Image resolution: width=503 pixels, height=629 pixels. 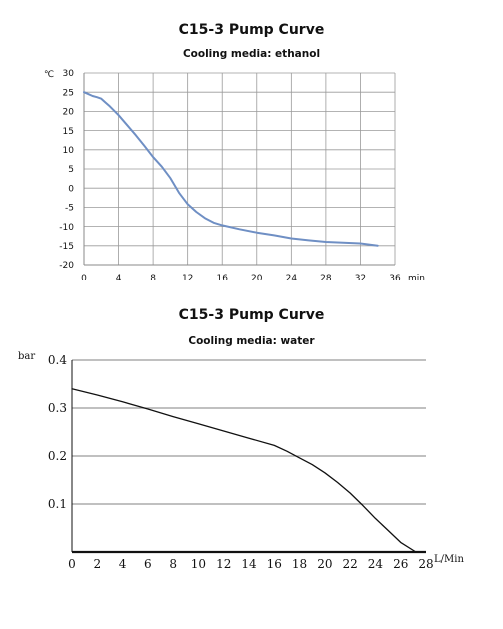 I want to click on chart1-x-tick-label: 4, so click(x=119, y=277).